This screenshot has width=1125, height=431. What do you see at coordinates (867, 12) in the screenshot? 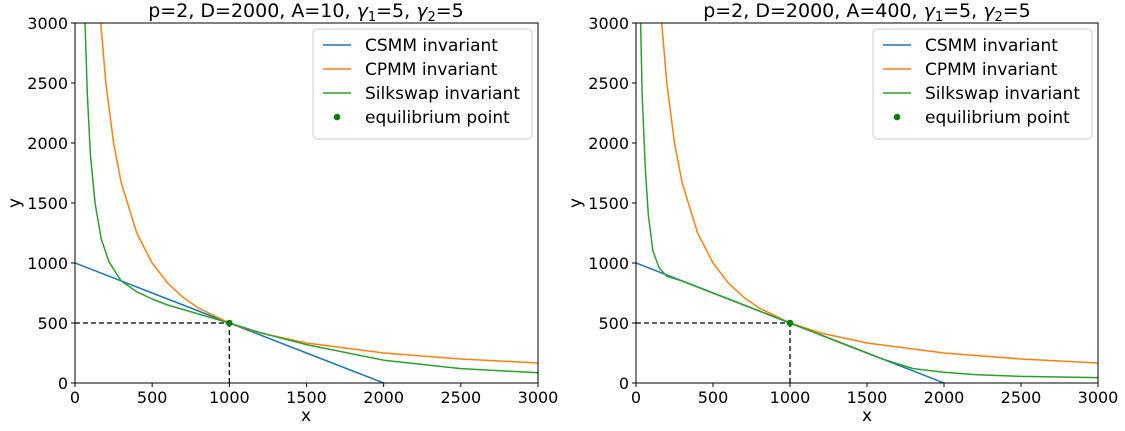
I see `chart-title: p=2, D=2000, A=400, γ1=5, γ2=5` at bounding box center [867, 12].